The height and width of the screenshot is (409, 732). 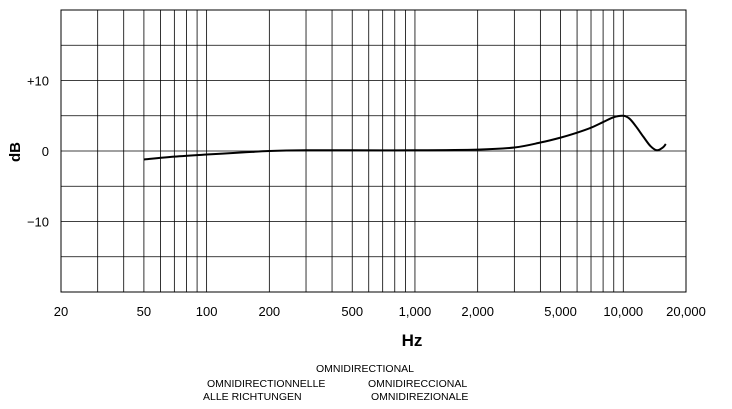 I want to click on y-tick-label: 0, so click(x=45, y=151).